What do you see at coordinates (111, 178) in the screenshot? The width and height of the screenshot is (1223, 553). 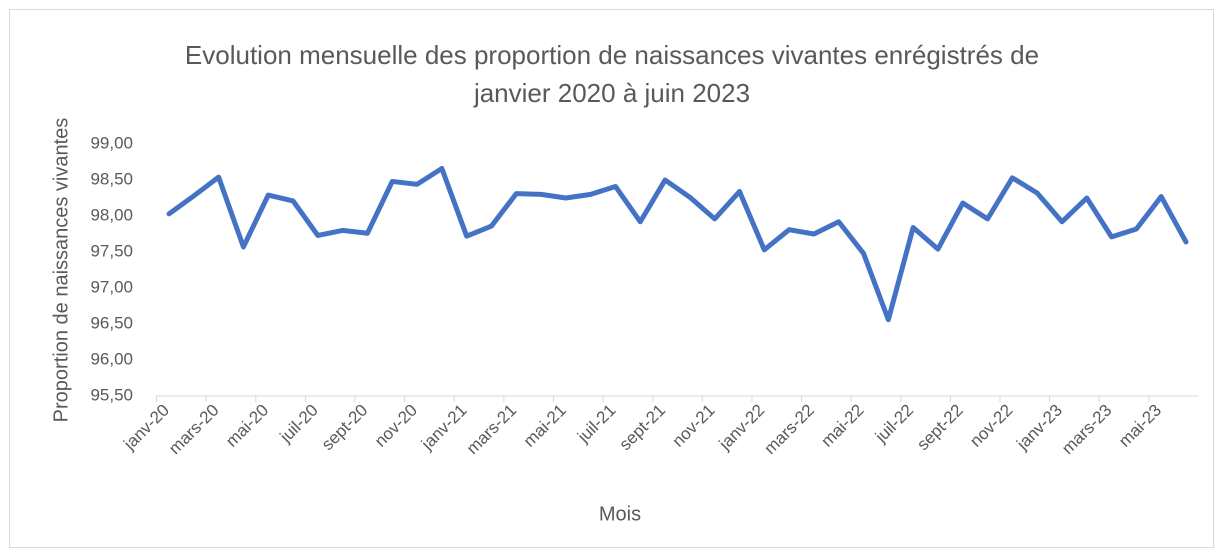 I see `y-tick-label: 98,50` at bounding box center [111, 178].